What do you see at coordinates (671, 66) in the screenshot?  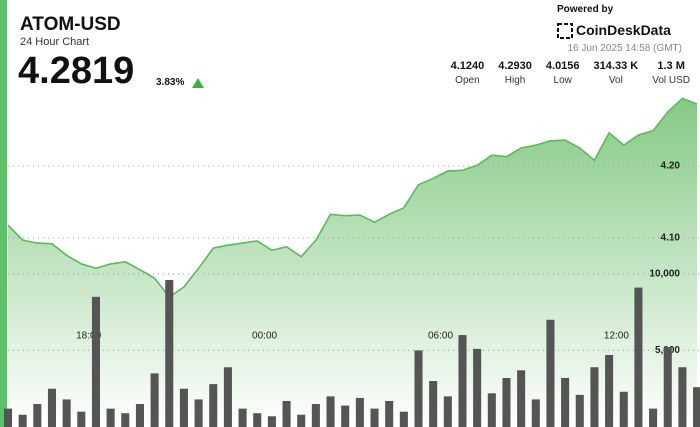 I see `stat-value: 1.3 M` at bounding box center [671, 66].